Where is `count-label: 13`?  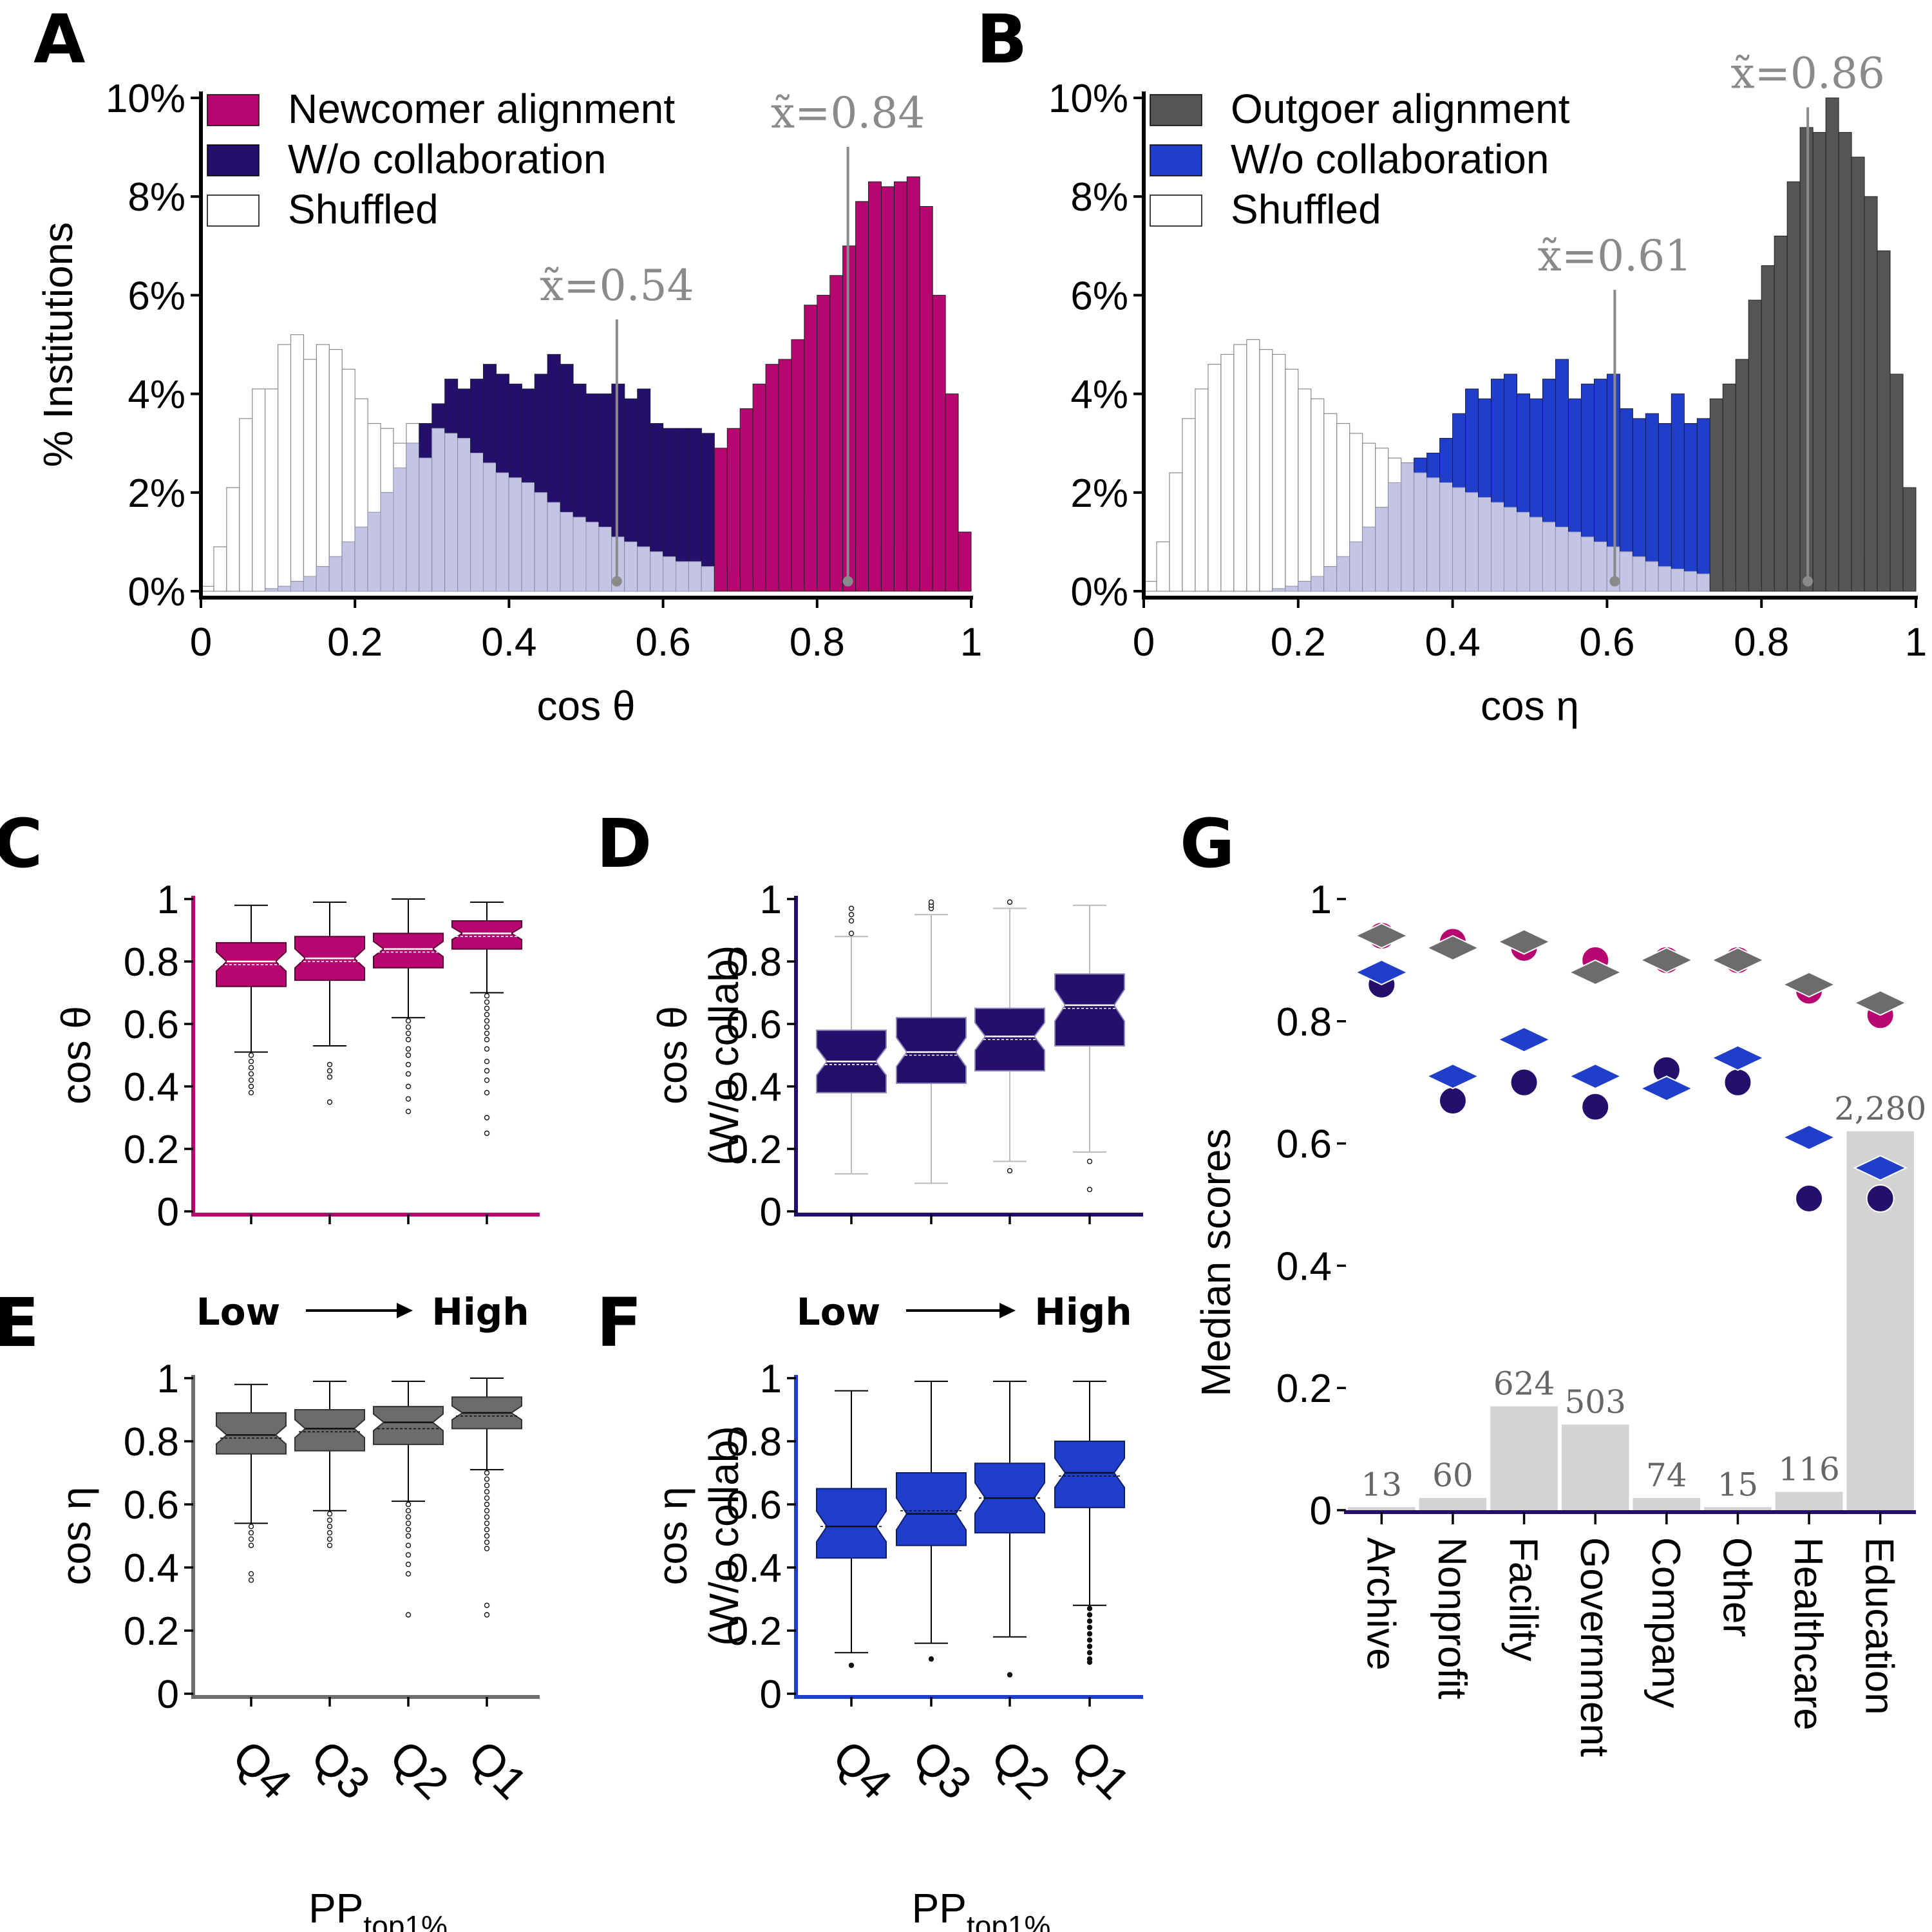
count-label: 13 is located at coordinates (1382, 1484).